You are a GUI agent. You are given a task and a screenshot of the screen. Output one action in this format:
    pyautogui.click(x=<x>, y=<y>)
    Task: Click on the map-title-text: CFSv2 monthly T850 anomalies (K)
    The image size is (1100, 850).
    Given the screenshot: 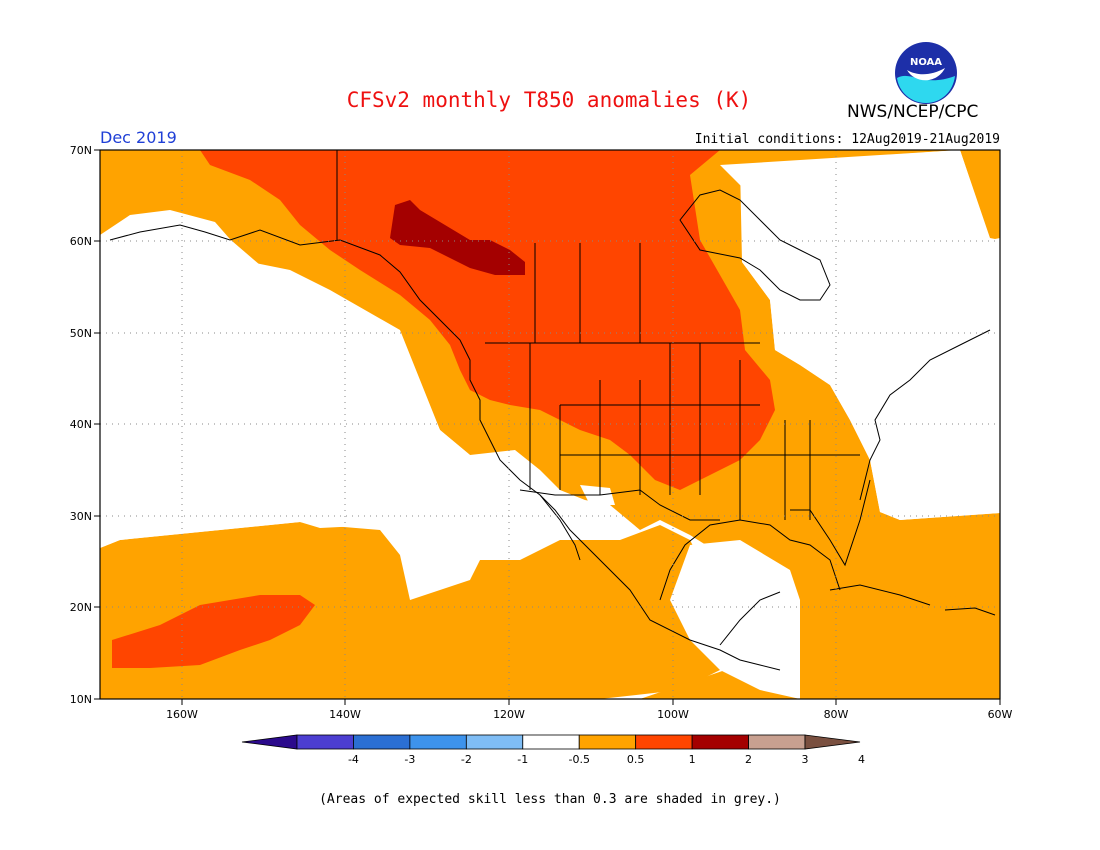 What is the action you would take?
    pyautogui.click(x=549, y=100)
    